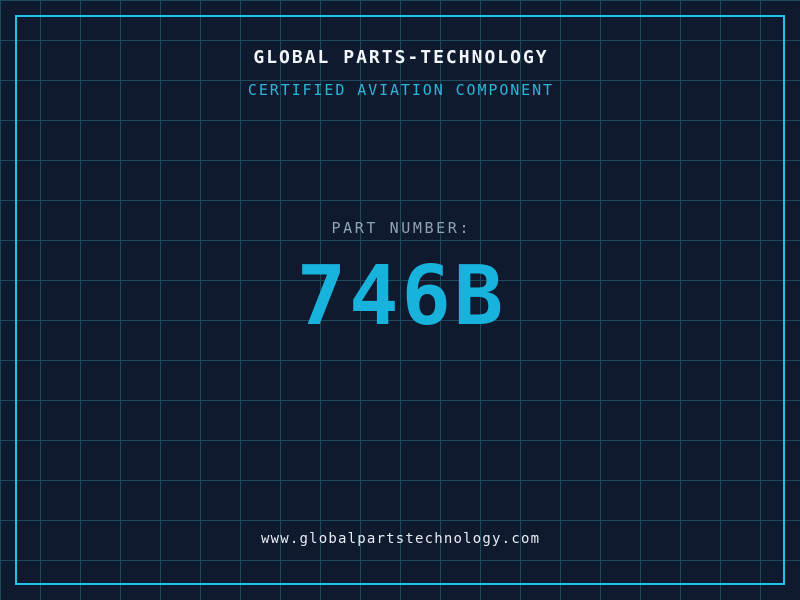 This screenshot has height=600, width=800. I want to click on website-url: www.globalpartstechnology.com, so click(400, 539).